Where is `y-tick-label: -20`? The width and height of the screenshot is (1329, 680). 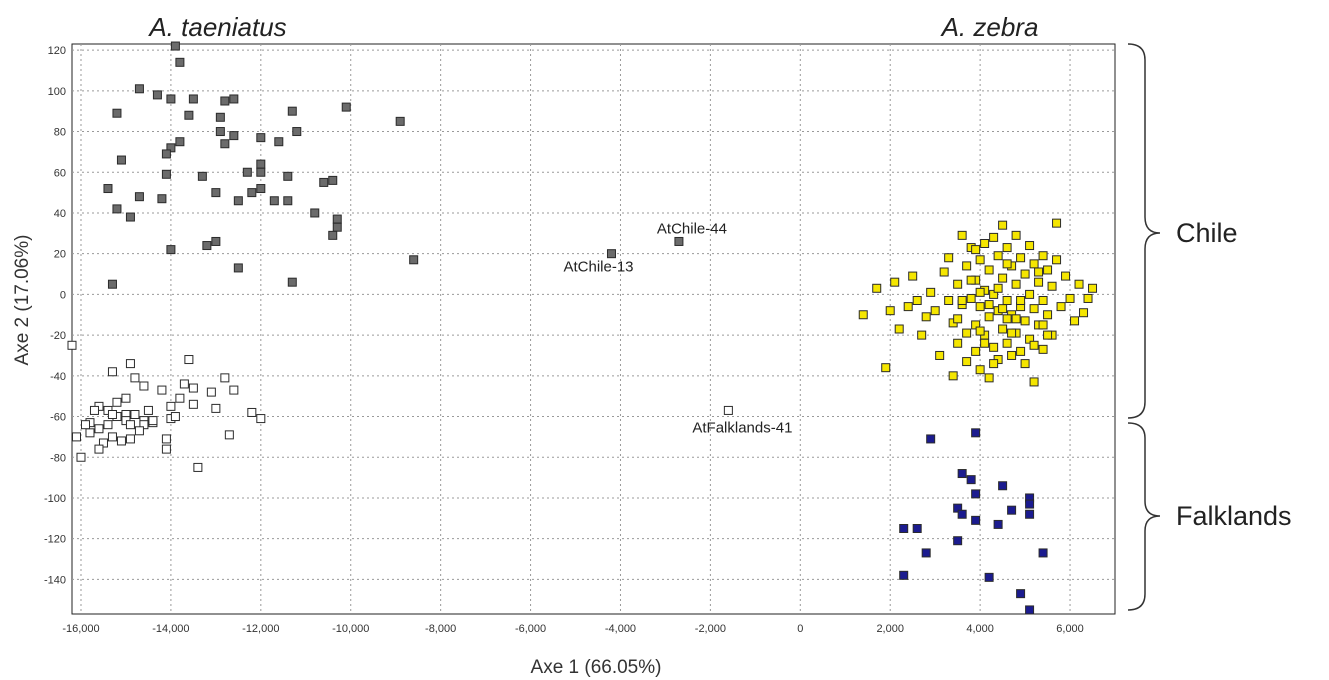
y-tick-label: -20 is located at coordinates (58, 336).